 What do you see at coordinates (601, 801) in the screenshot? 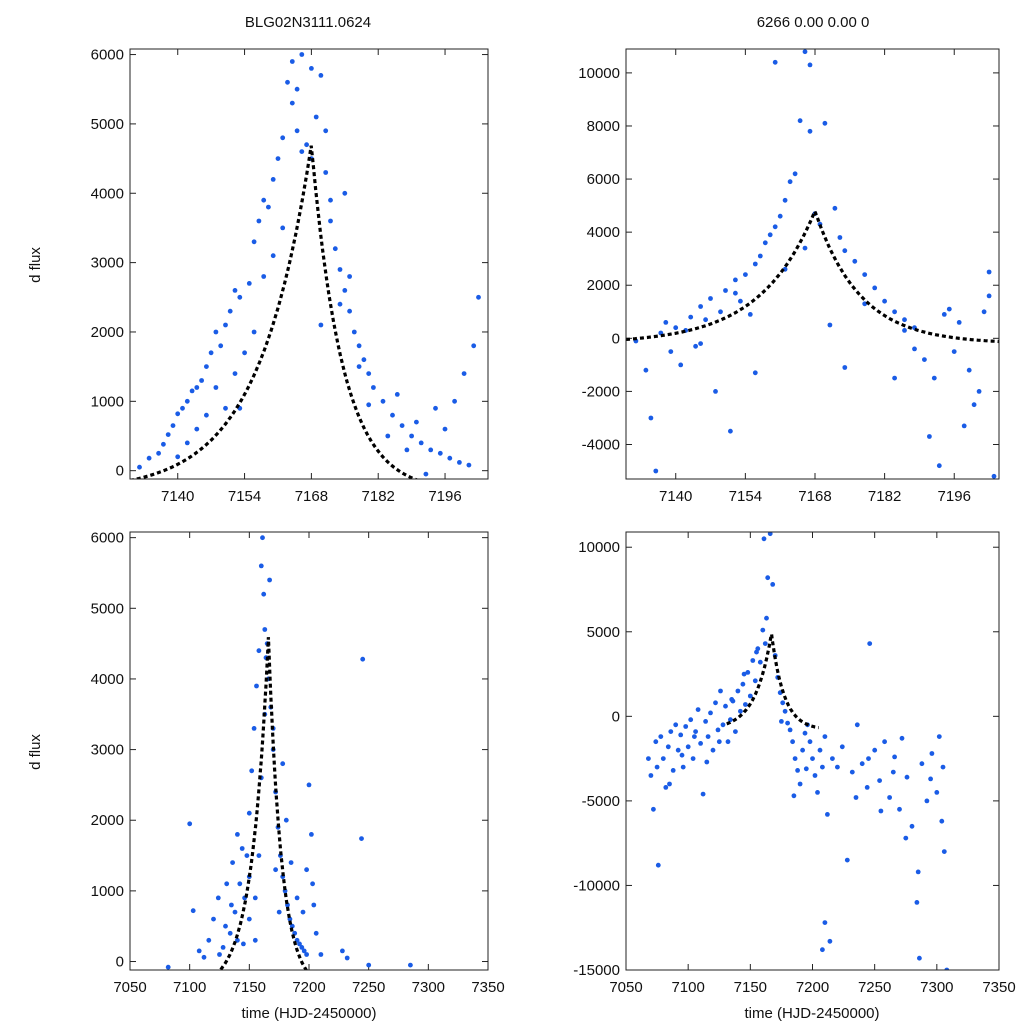
I see `y-tick-label: -5000` at bounding box center [601, 801].